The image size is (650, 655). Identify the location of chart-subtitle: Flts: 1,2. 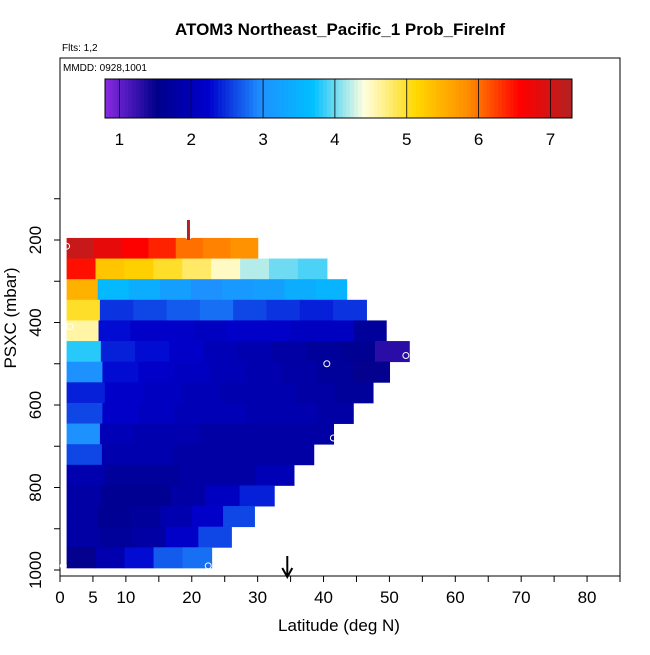
(80, 48).